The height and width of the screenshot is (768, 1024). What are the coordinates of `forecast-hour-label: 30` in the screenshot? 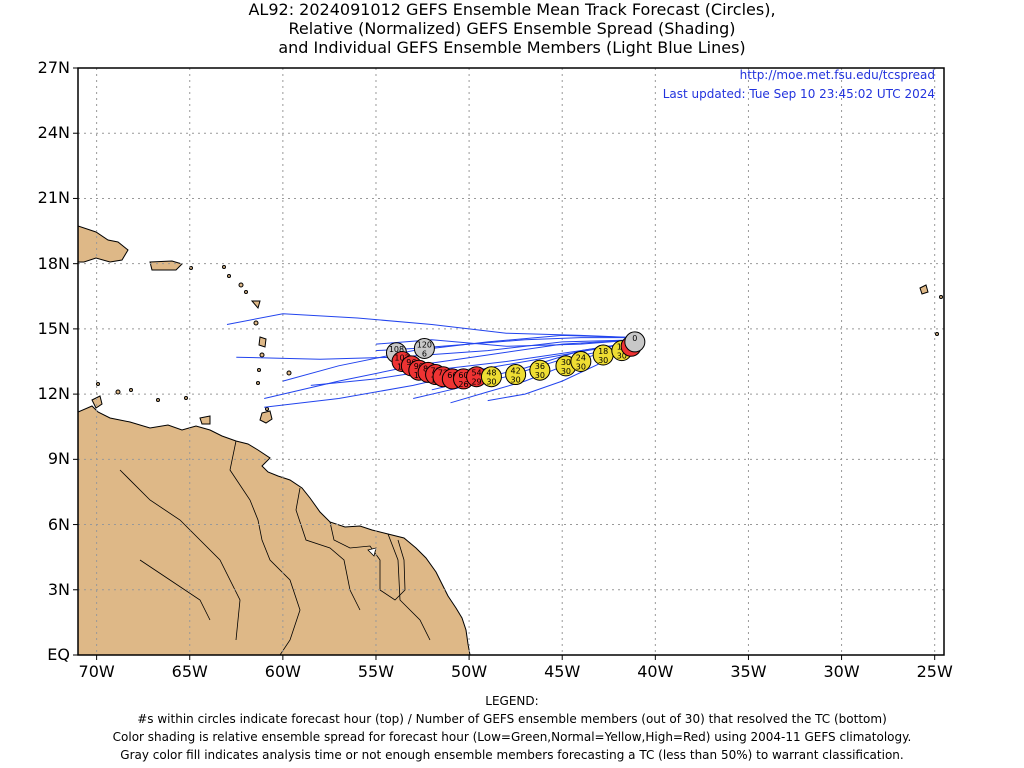 It's located at (566, 362).